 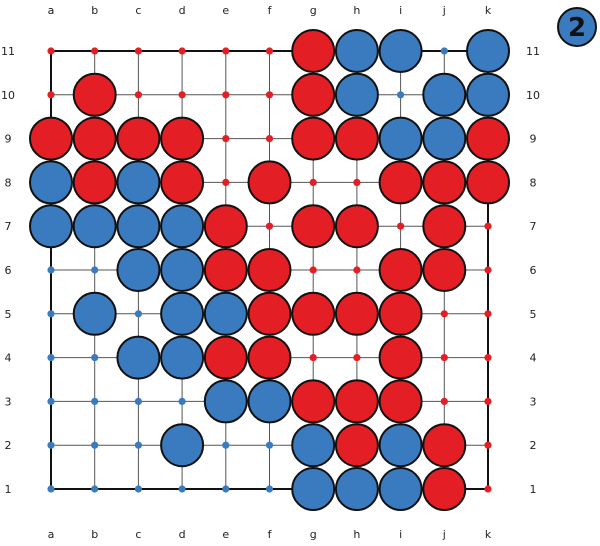 What do you see at coordinates (313, 182) in the screenshot?
I see `empty-point-g8` at bounding box center [313, 182].